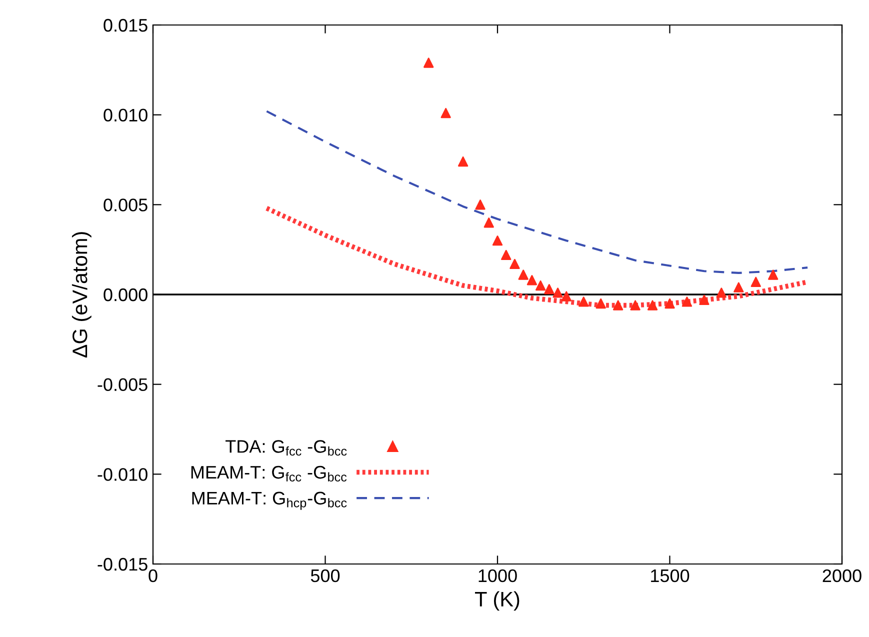 This screenshot has height=637, width=869. I want to click on x-tick-label: 1000, so click(497, 575).